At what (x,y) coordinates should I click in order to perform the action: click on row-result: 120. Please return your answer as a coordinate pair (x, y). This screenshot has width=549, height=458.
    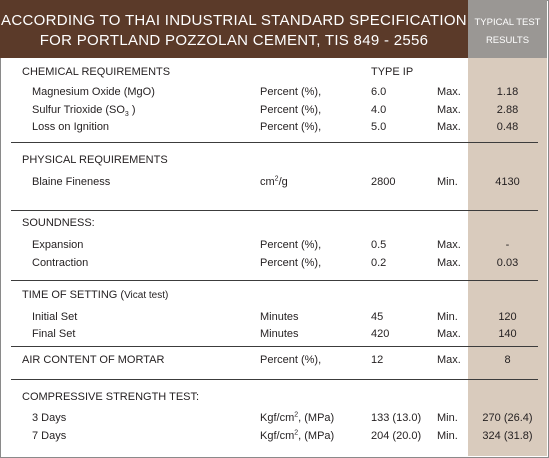
    Looking at the image, I should click on (507, 317).